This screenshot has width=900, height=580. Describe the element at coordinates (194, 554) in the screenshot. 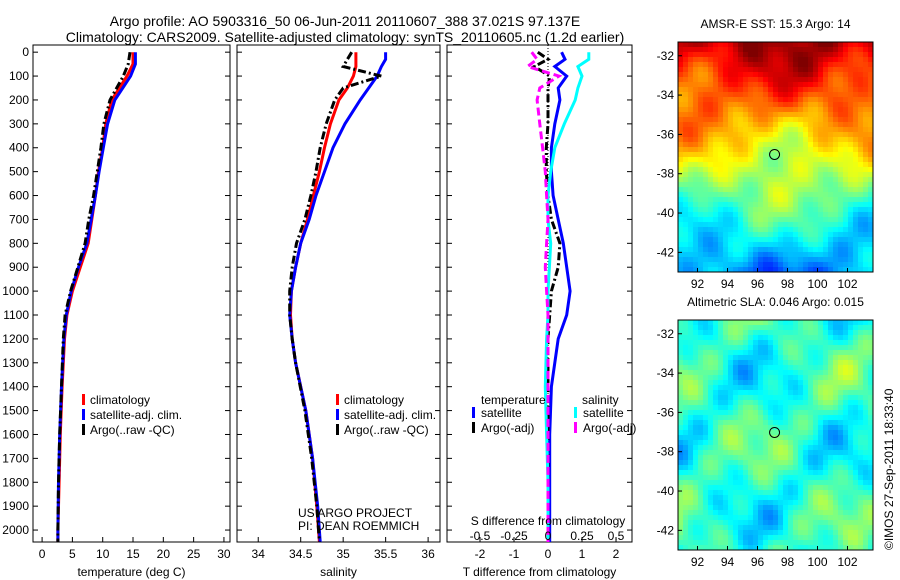

I see `x-tick-label: 25` at that location.